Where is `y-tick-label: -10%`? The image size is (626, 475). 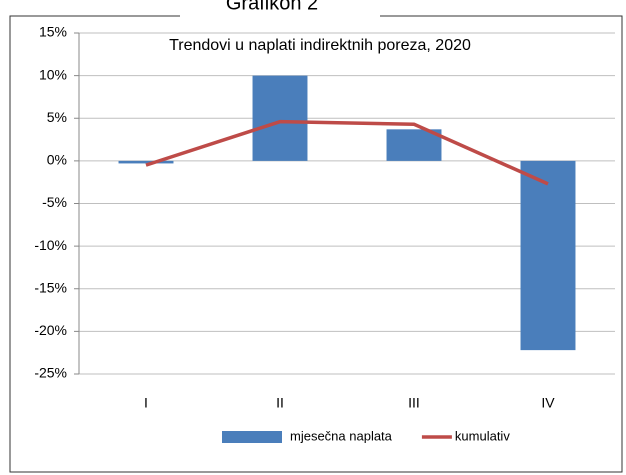
y-tick-label: -10% is located at coordinates (50, 245).